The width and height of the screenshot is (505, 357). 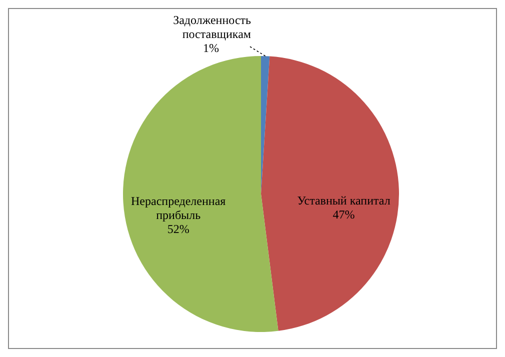 What do you see at coordinates (178, 229) in the screenshot?
I see `data-label: 52%` at bounding box center [178, 229].